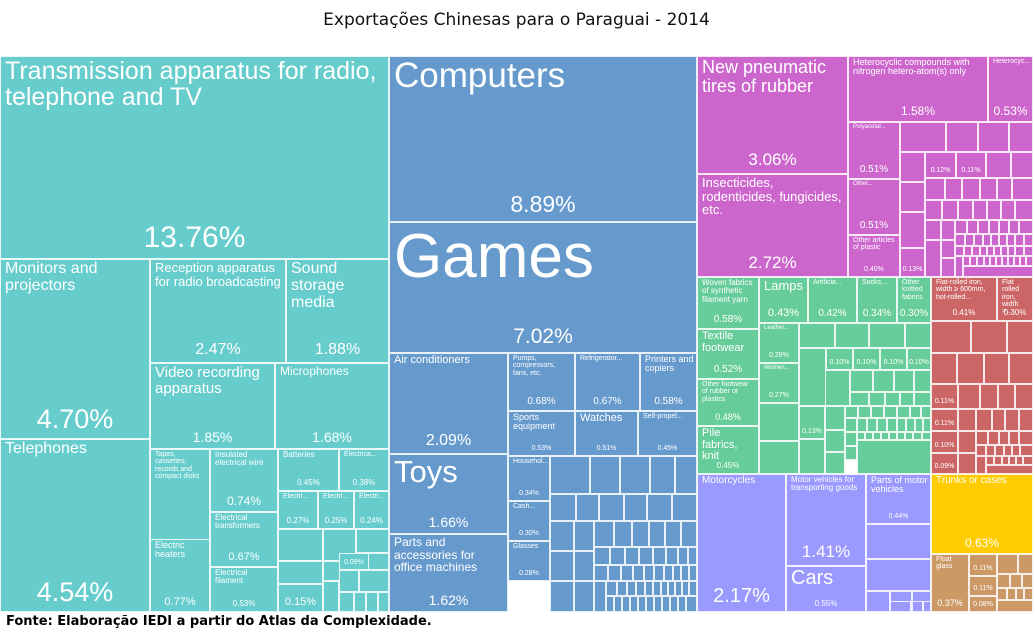 The height and width of the screenshot is (635, 1033). Describe the element at coordinates (543, 287) in the screenshot. I see `treemap-tile: Games 7.02%` at that location.